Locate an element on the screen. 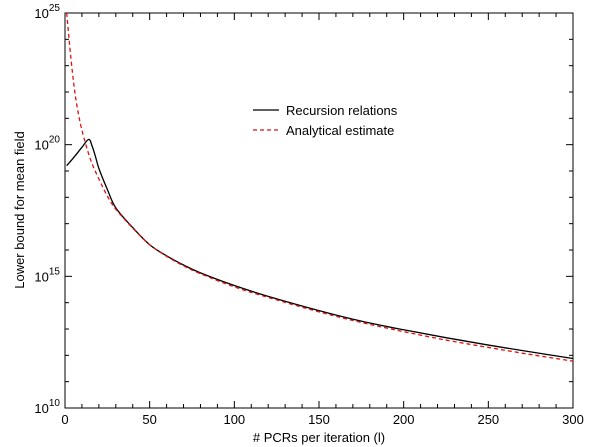 The image size is (597, 447). x-tick-label: 250 is located at coordinates (488, 419).